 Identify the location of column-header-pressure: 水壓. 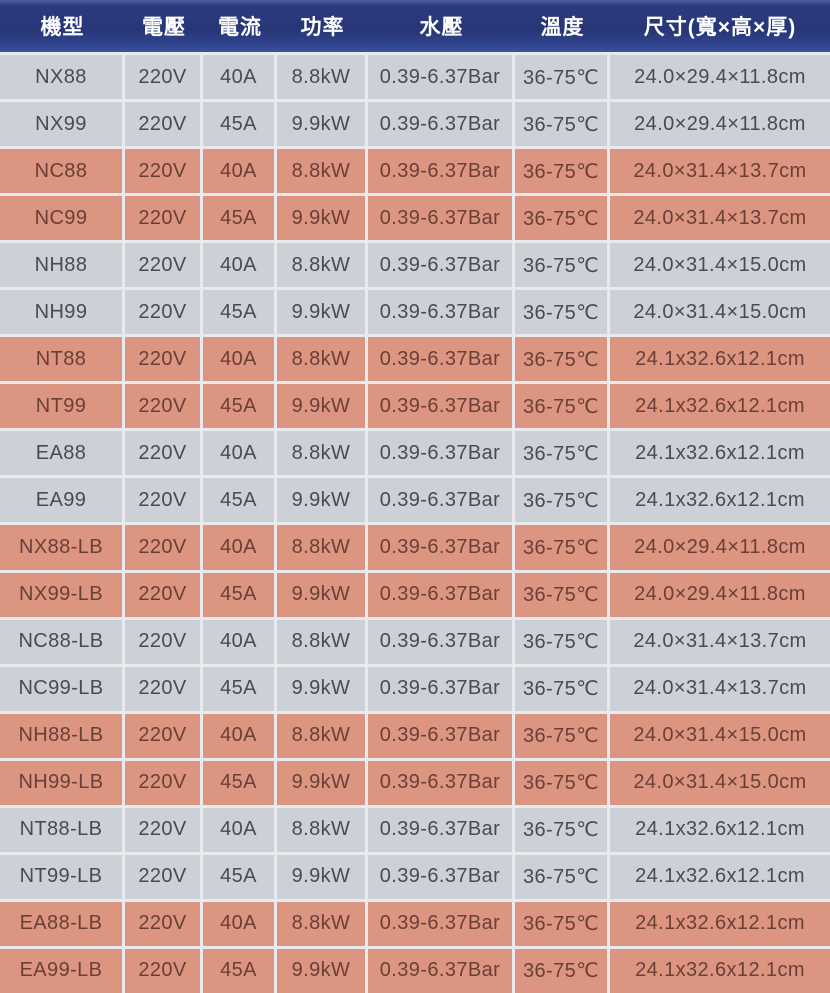
(441, 26).